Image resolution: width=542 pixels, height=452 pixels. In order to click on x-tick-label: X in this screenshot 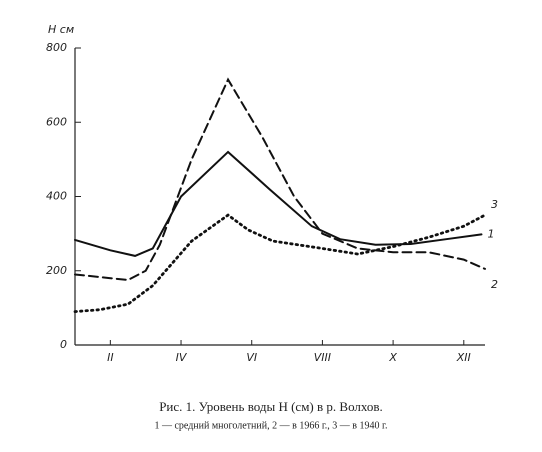, I will do `click(392, 357)`.